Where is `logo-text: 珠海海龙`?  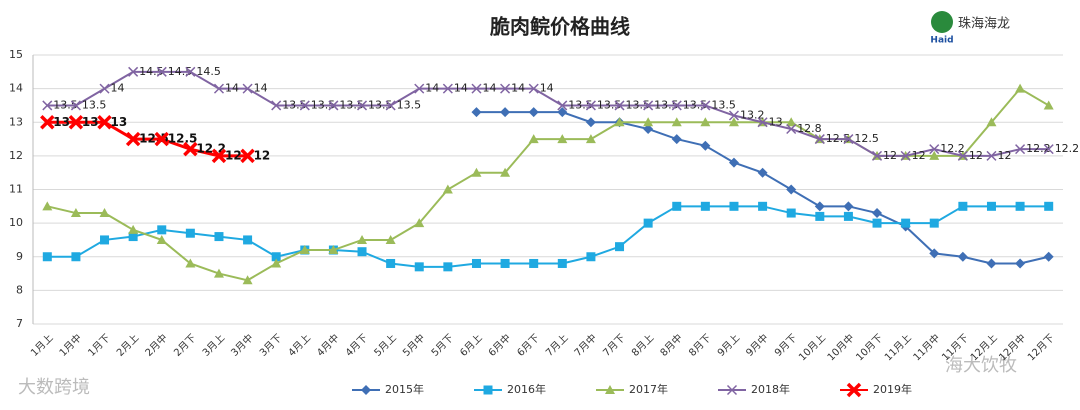 logo-text: 珠海海龙 is located at coordinates (984, 24).